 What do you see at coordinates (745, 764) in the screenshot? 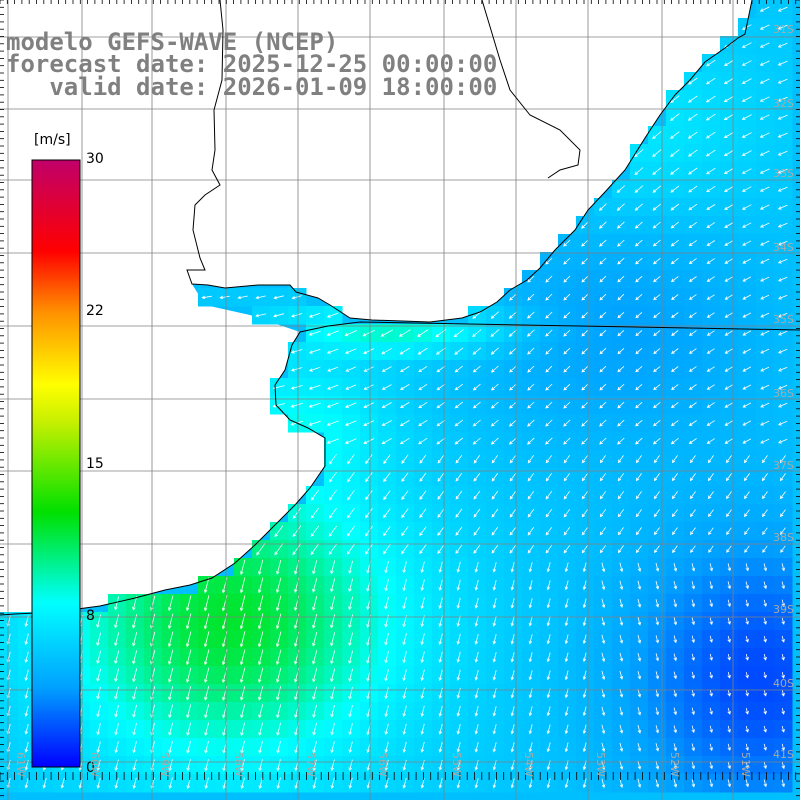
I see `lon-label: 51W` at bounding box center [745, 764].